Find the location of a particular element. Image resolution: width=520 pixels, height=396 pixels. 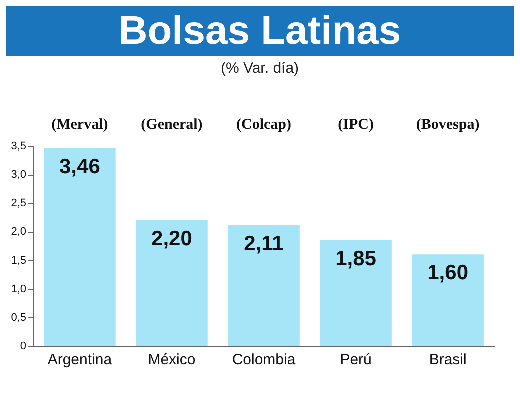

text: (Merval) is located at coordinates (80, 125).